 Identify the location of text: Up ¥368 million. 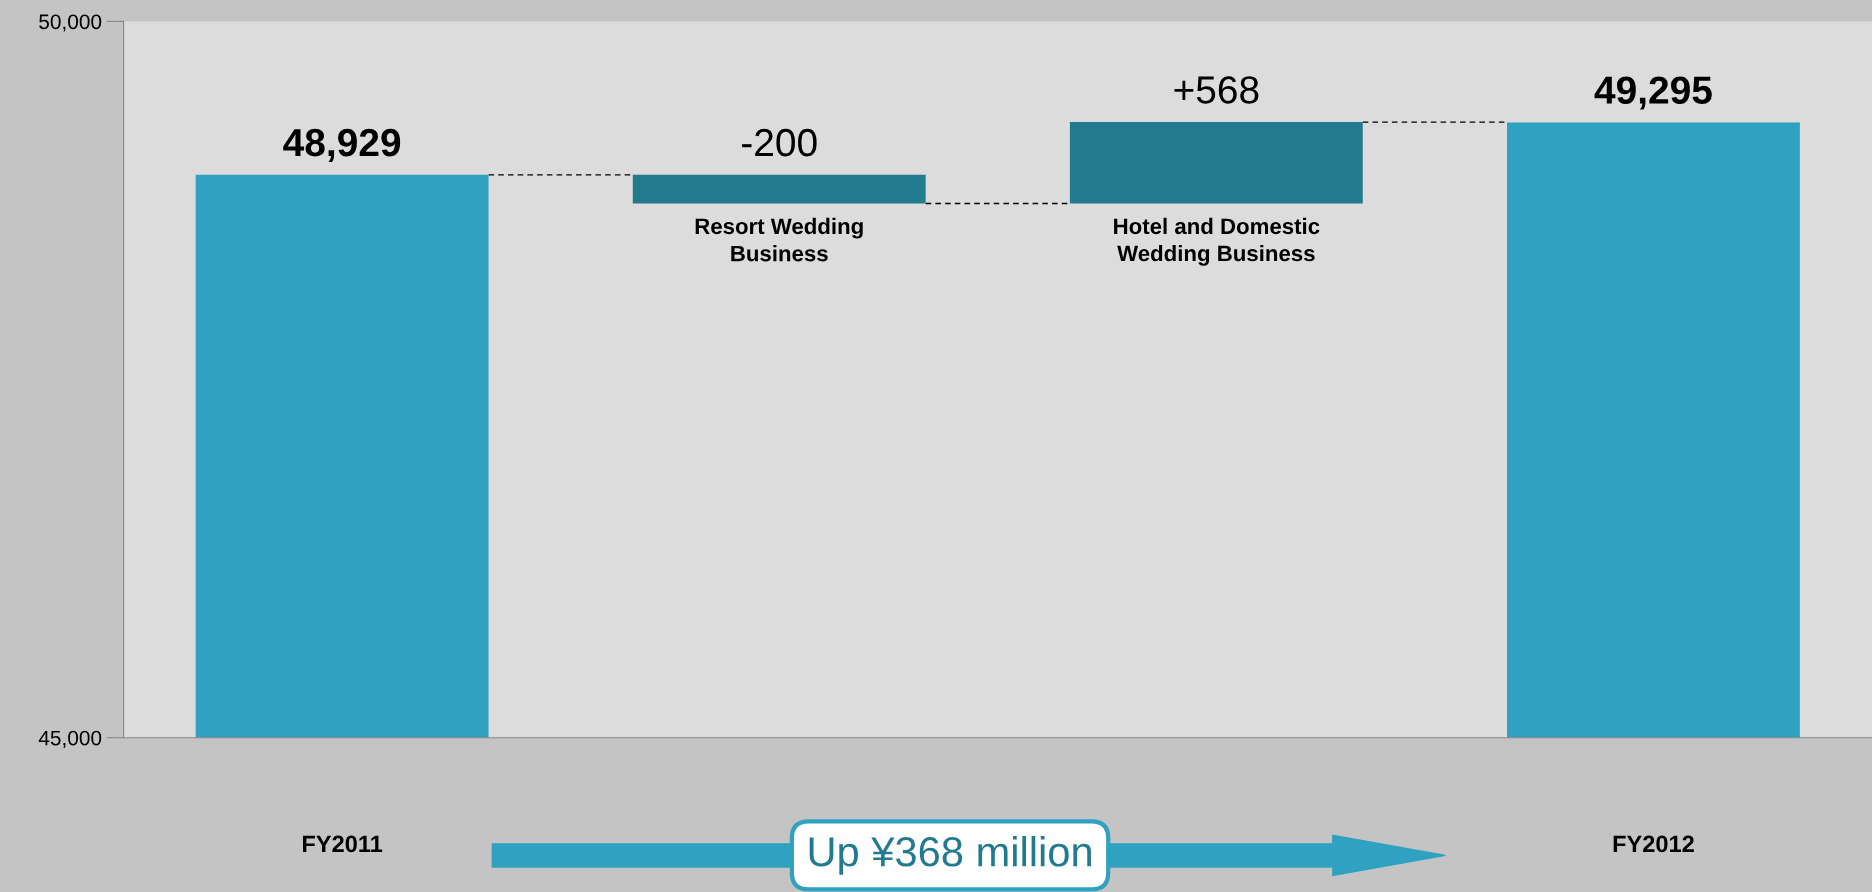
(950, 855).